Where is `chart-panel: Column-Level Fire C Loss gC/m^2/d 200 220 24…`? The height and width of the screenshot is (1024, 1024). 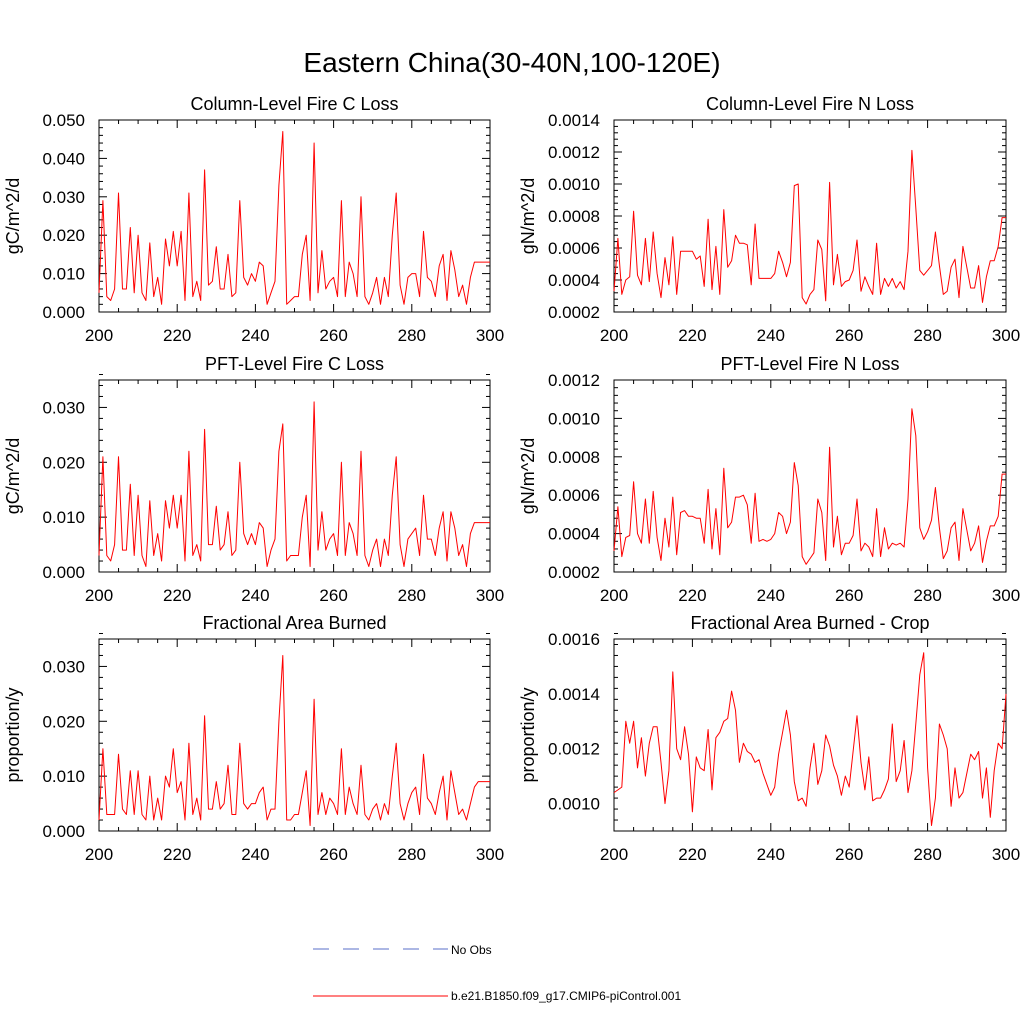 chart-panel: Column-Level Fire C Loss gC/m^2/d 200 220 24… is located at coordinates (253, 219).